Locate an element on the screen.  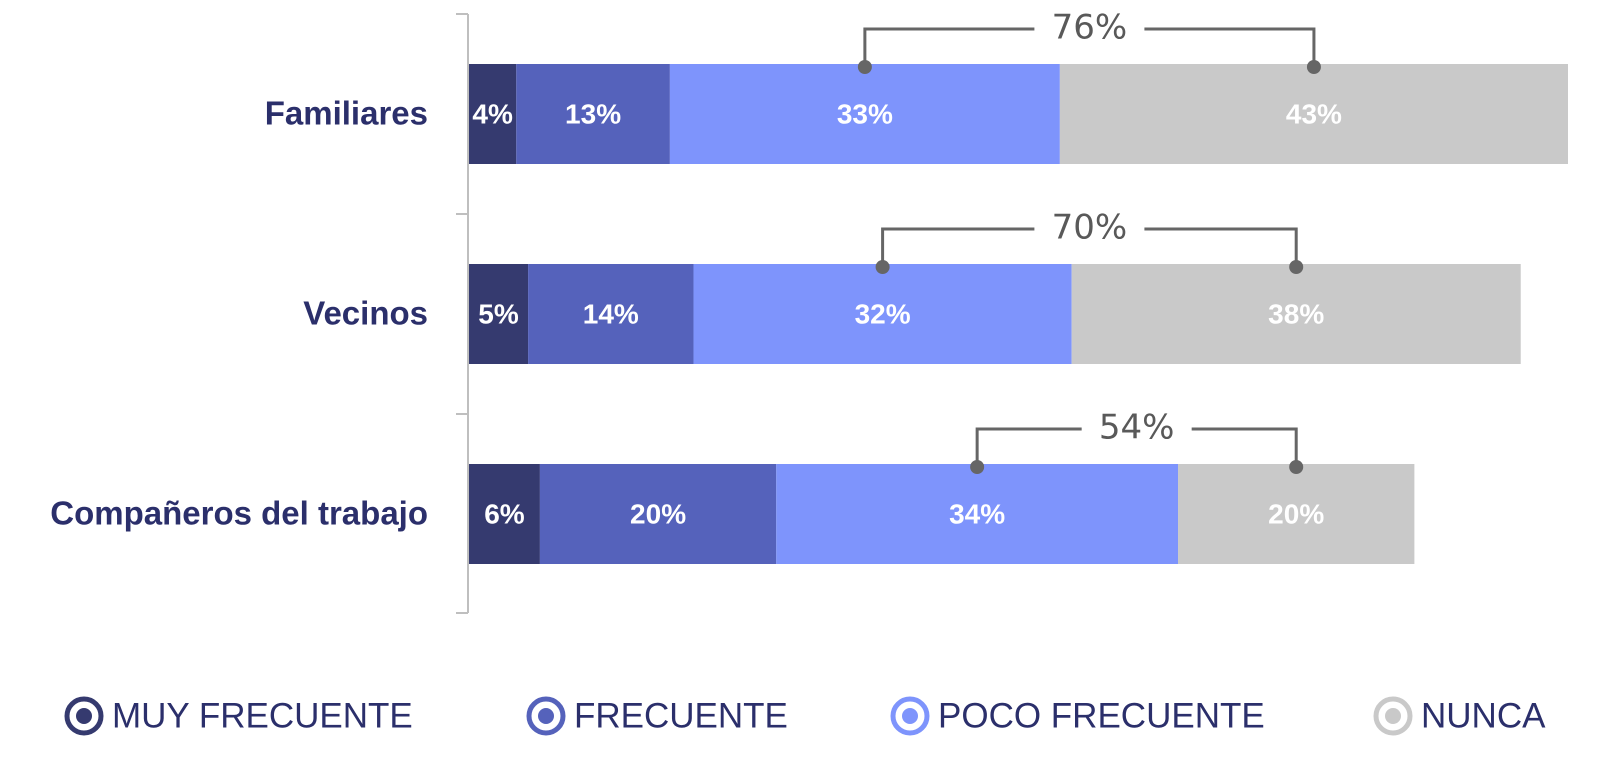
legend-label: MUY FRECUENTE is located at coordinates (262, 715).